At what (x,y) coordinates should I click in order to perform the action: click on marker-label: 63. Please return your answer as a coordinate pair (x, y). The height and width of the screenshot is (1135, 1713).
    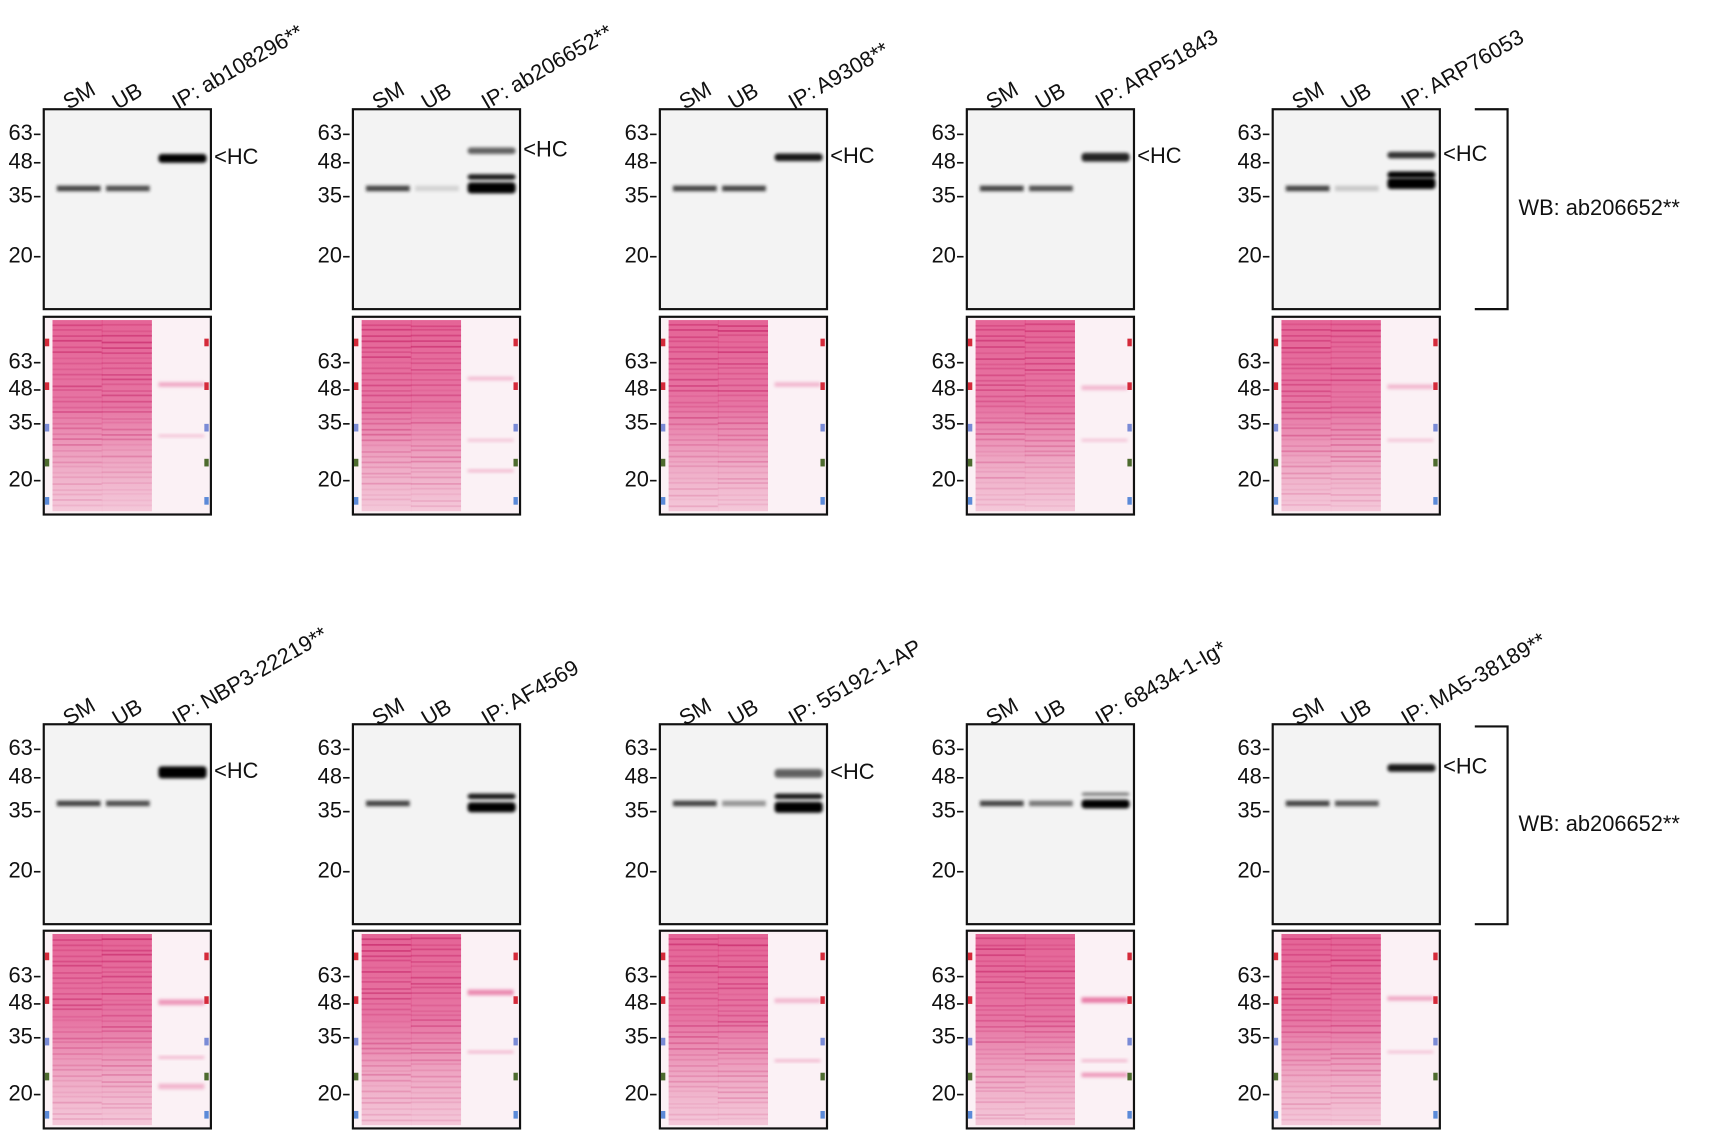
    Looking at the image, I should click on (21, 132).